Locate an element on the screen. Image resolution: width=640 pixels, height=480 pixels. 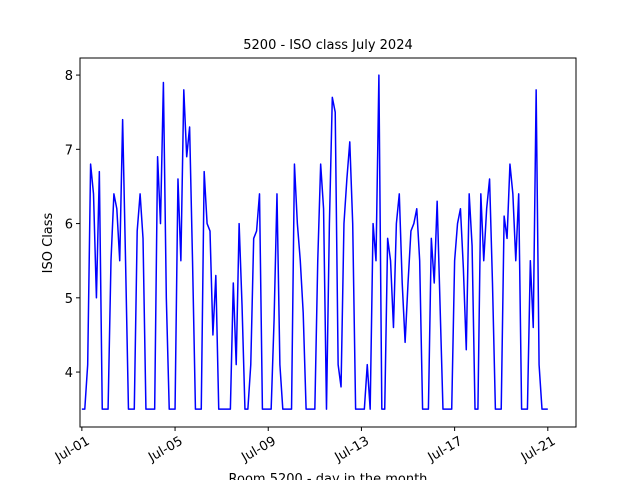
y-tick-label: 5 is located at coordinates (69, 299).